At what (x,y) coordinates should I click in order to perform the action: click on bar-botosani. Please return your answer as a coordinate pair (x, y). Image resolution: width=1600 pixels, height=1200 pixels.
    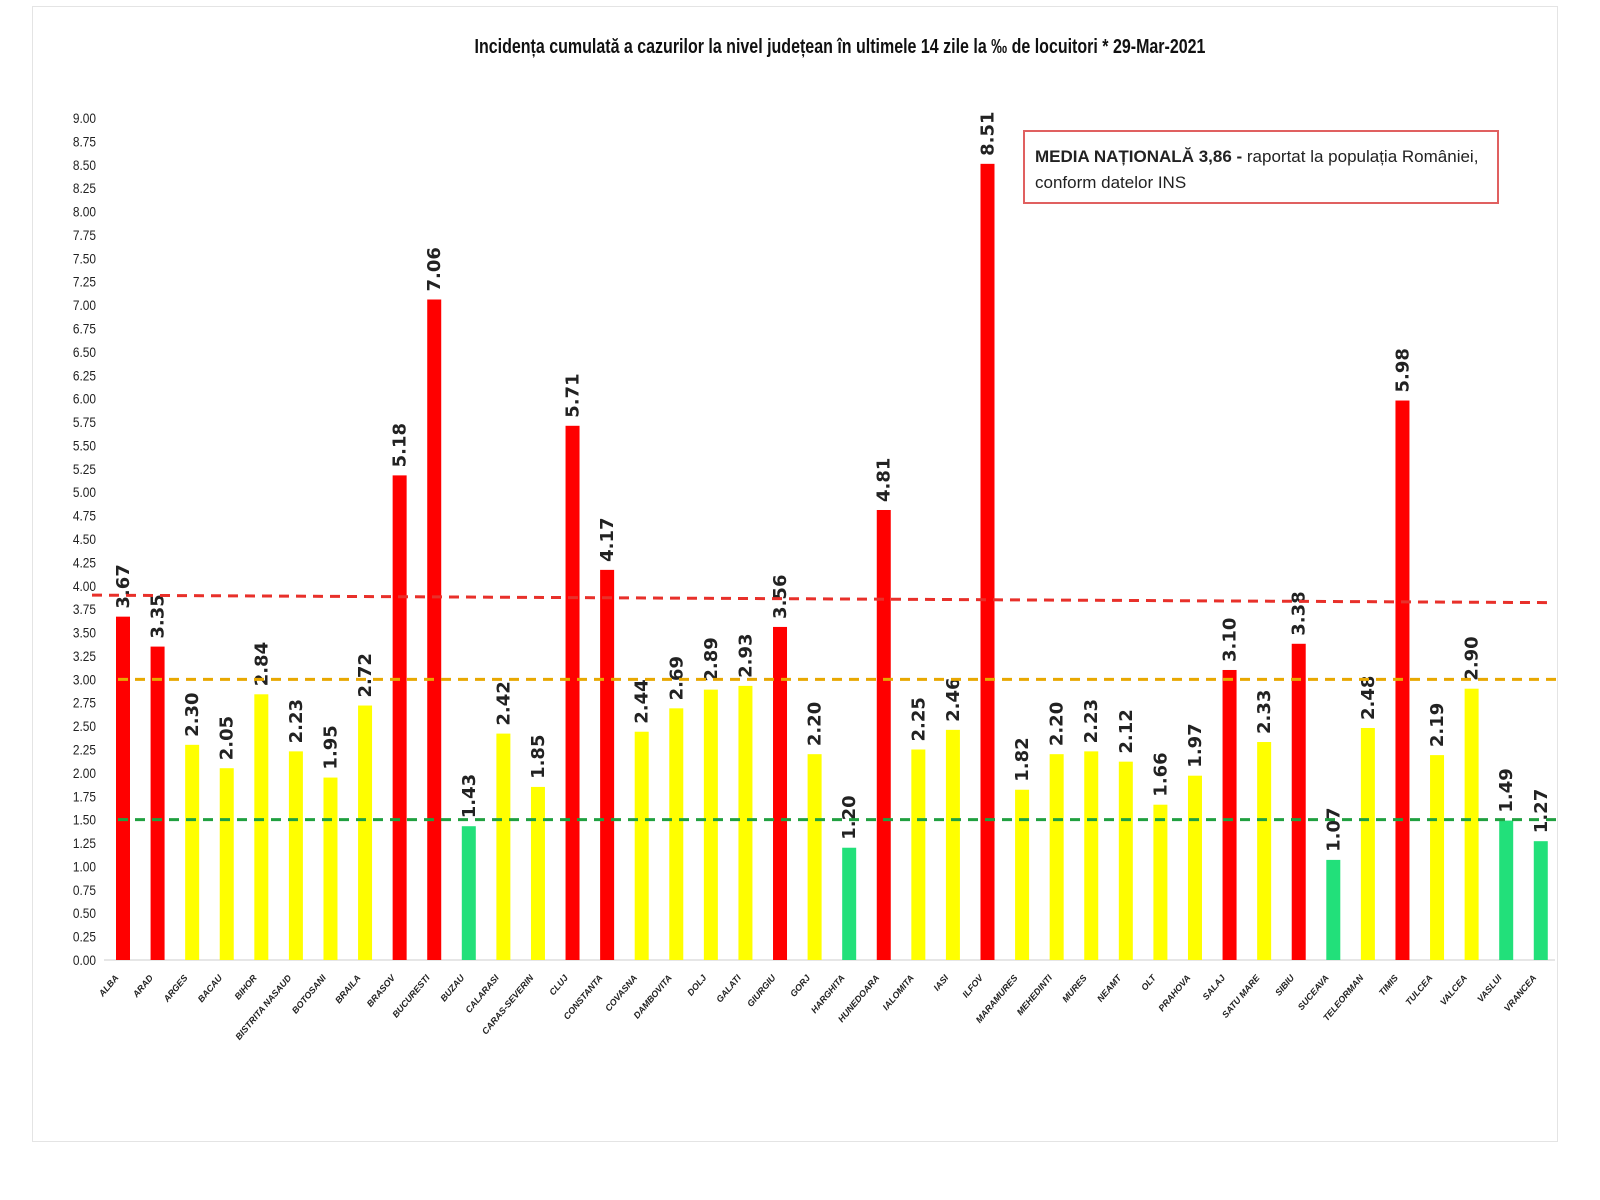
    Looking at the image, I should click on (330, 868).